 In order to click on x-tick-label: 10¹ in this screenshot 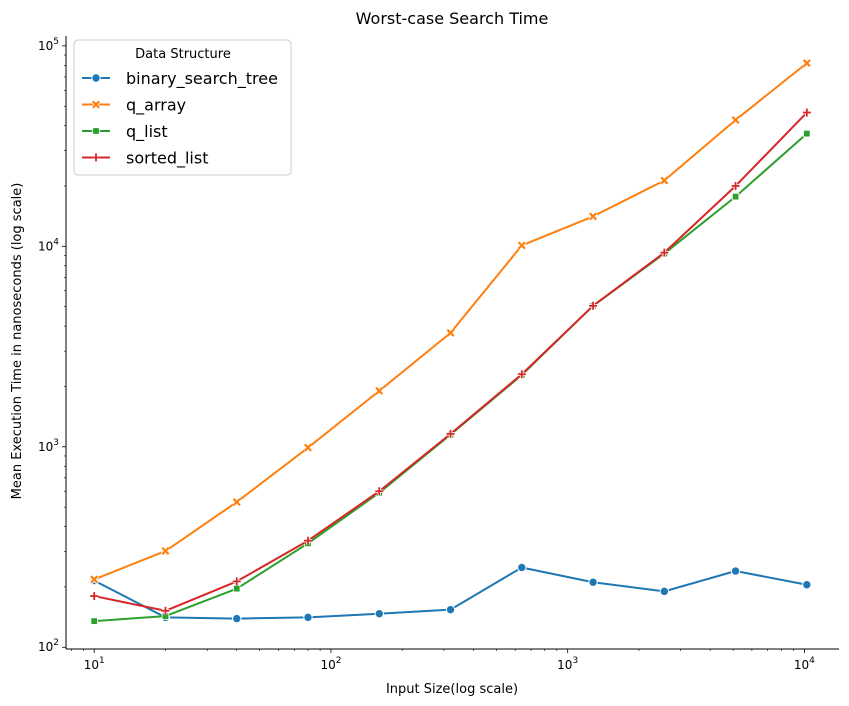, I will do `click(94, 664)`.